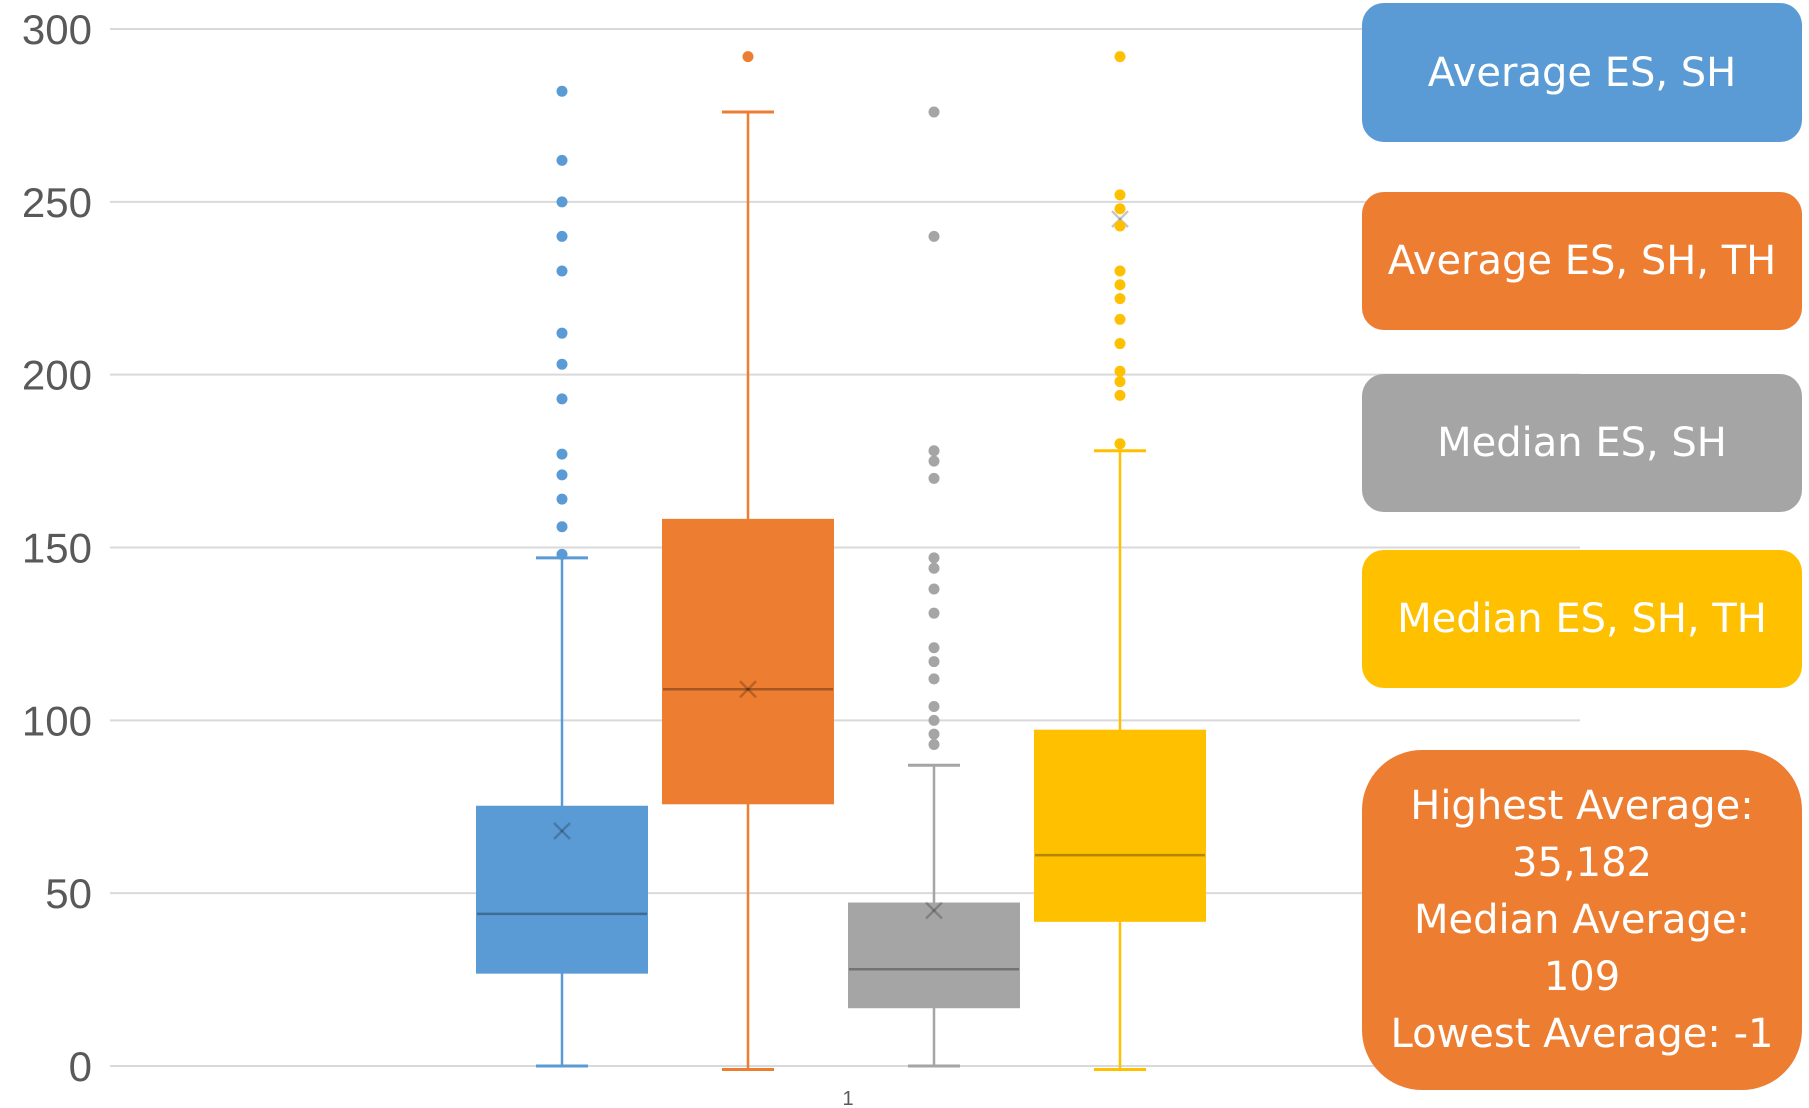  I want to click on legend-average-es-sh: Average ES, SH, so click(1582, 72).